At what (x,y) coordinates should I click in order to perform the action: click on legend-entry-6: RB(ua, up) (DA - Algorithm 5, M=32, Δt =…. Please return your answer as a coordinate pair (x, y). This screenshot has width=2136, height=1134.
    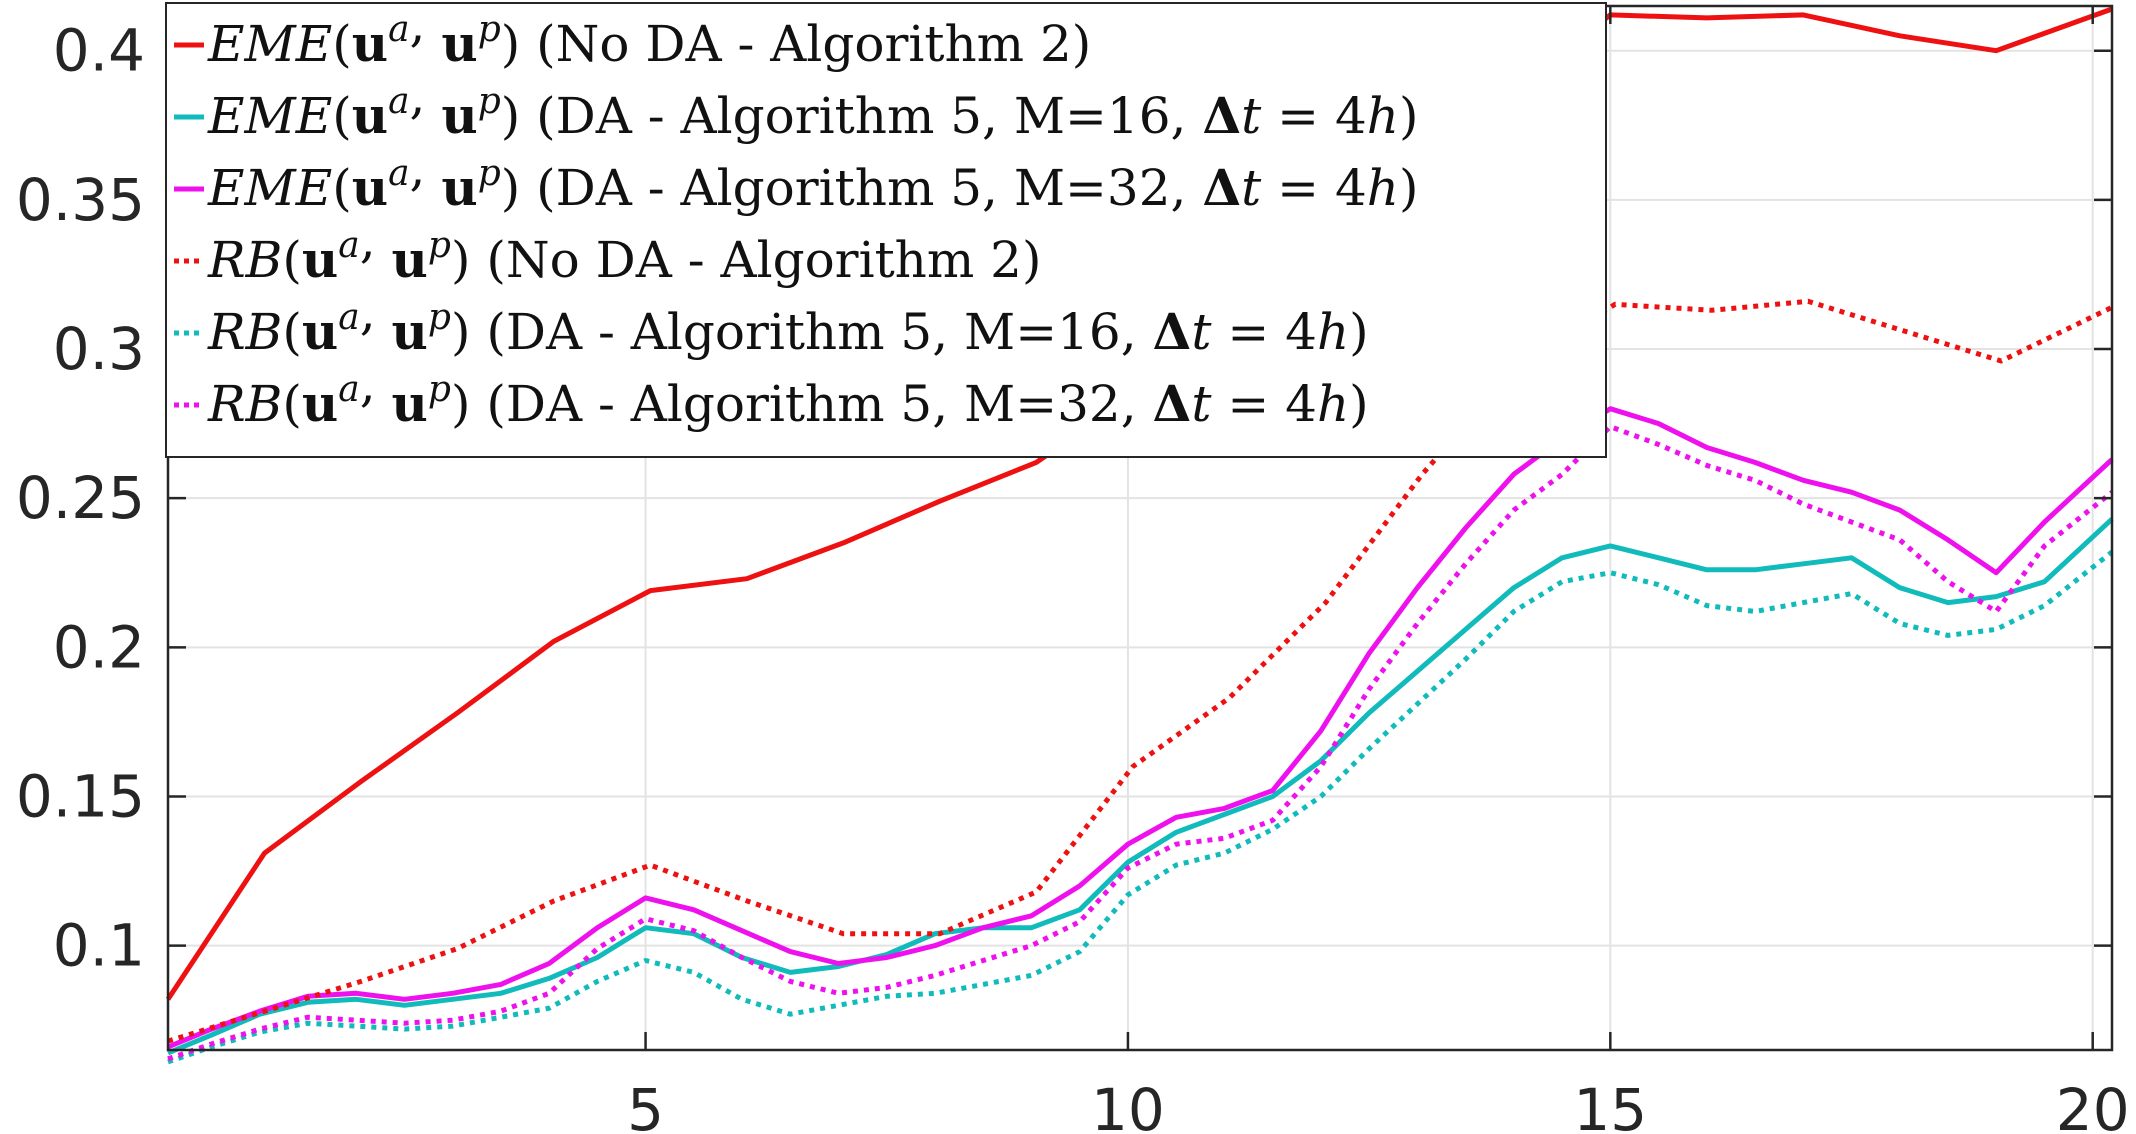
    Looking at the image, I should click on (788, 394).